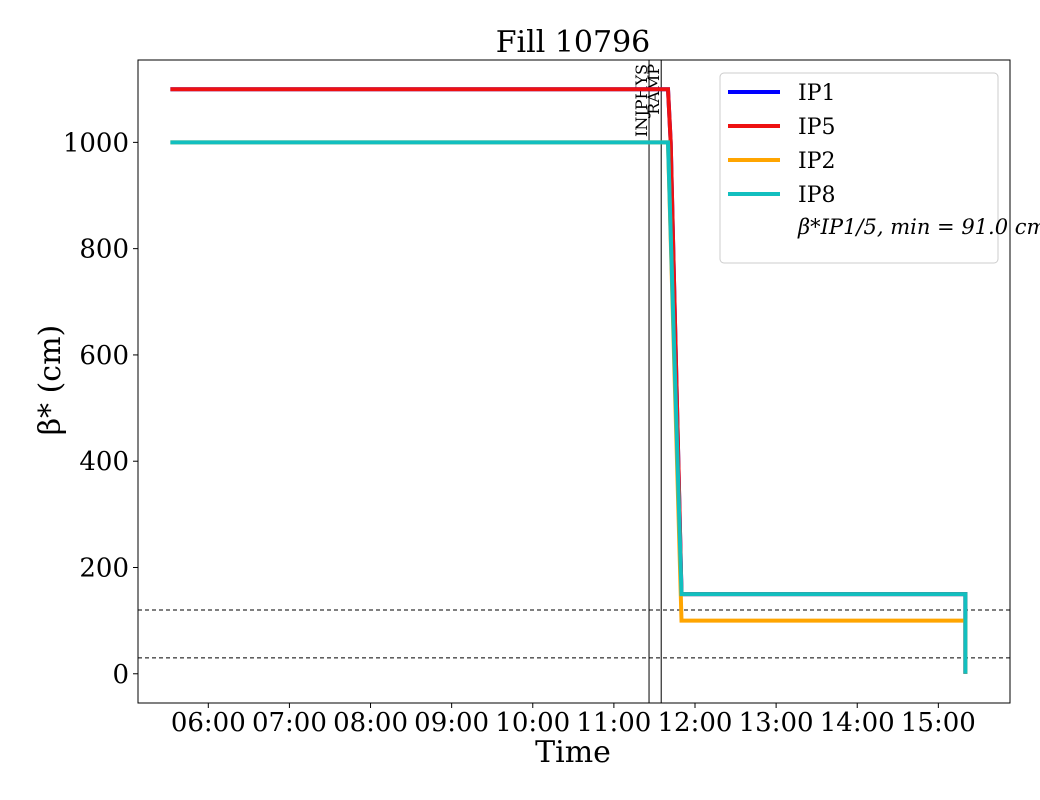 This screenshot has width=1040, height=800. Describe the element at coordinates (817, 127) in the screenshot. I see `legend-label-ip5: IP5` at that location.